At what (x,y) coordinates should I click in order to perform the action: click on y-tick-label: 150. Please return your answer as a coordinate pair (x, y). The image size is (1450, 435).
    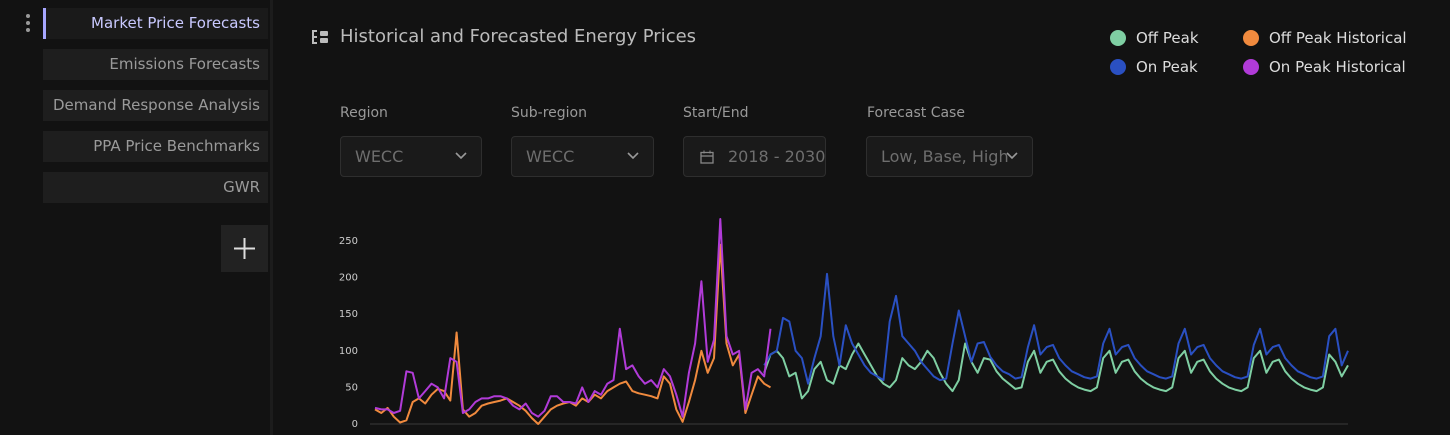
    Looking at the image, I should click on (348, 314).